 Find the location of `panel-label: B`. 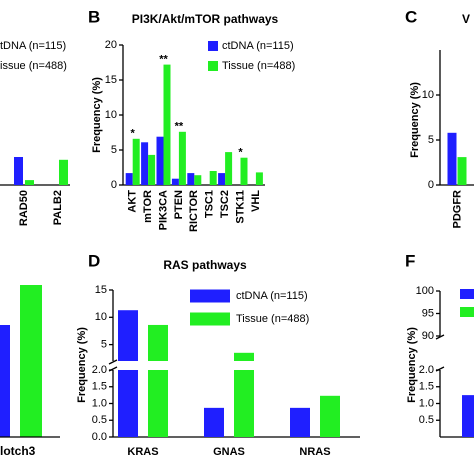

panel-label: B is located at coordinates (94, 16).